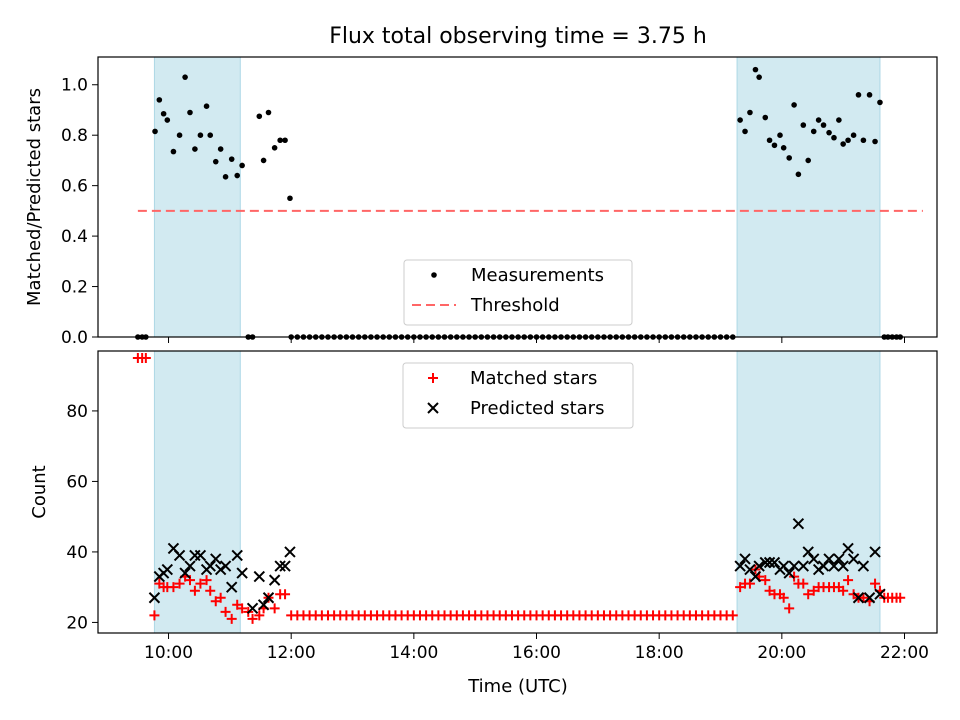 This screenshot has width=960, height=720. What do you see at coordinates (74, 86) in the screenshot?
I see `y-tick-label: 1.0` at bounding box center [74, 86].